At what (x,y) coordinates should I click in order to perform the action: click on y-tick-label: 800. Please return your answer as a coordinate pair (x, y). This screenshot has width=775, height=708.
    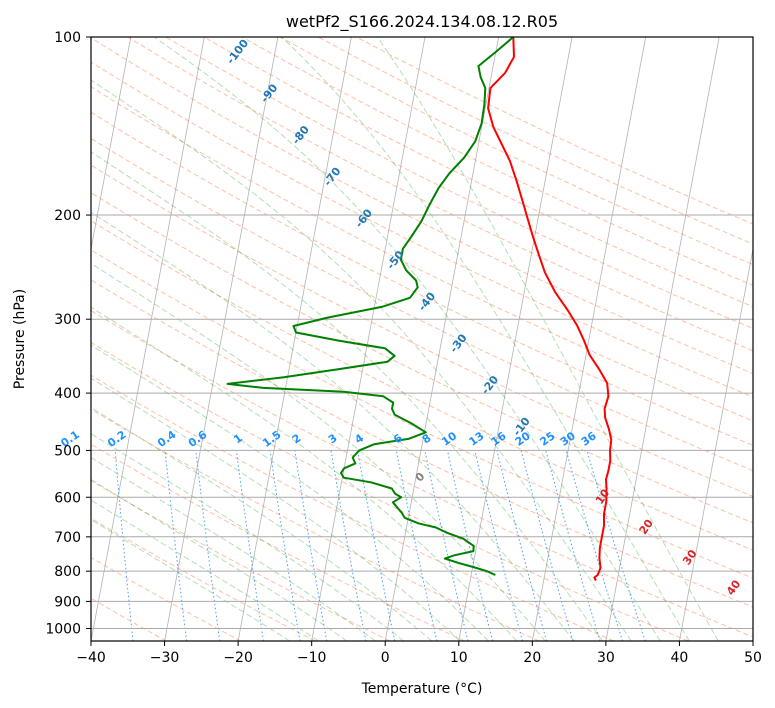
    Looking at the image, I should click on (67, 572).